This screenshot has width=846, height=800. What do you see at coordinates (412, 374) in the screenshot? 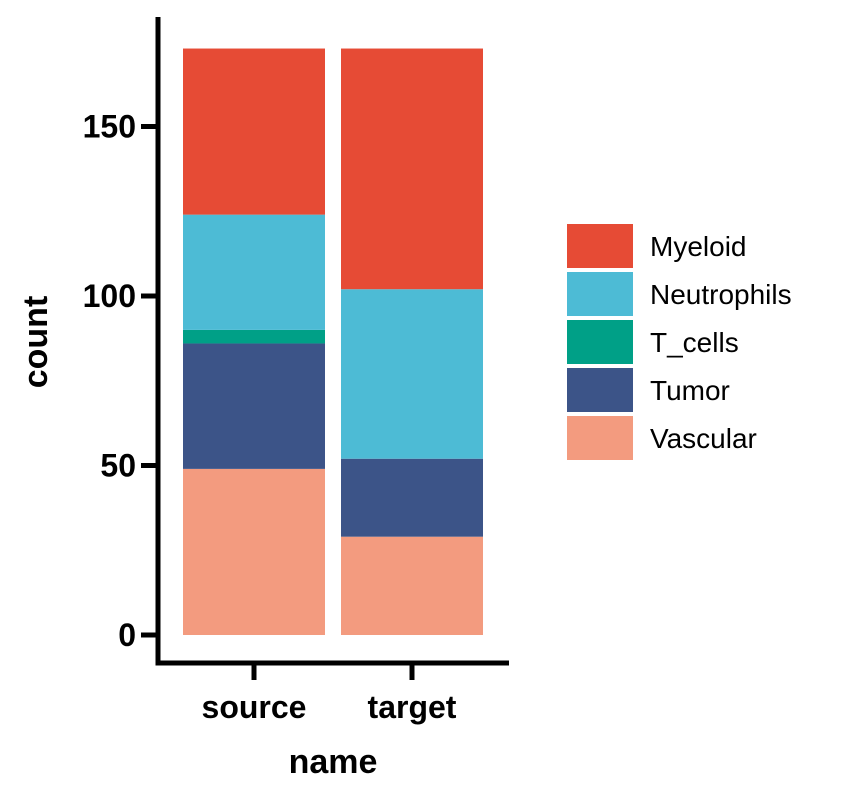
I see `bar-segment-target-neutrophils` at bounding box center [412, 374].